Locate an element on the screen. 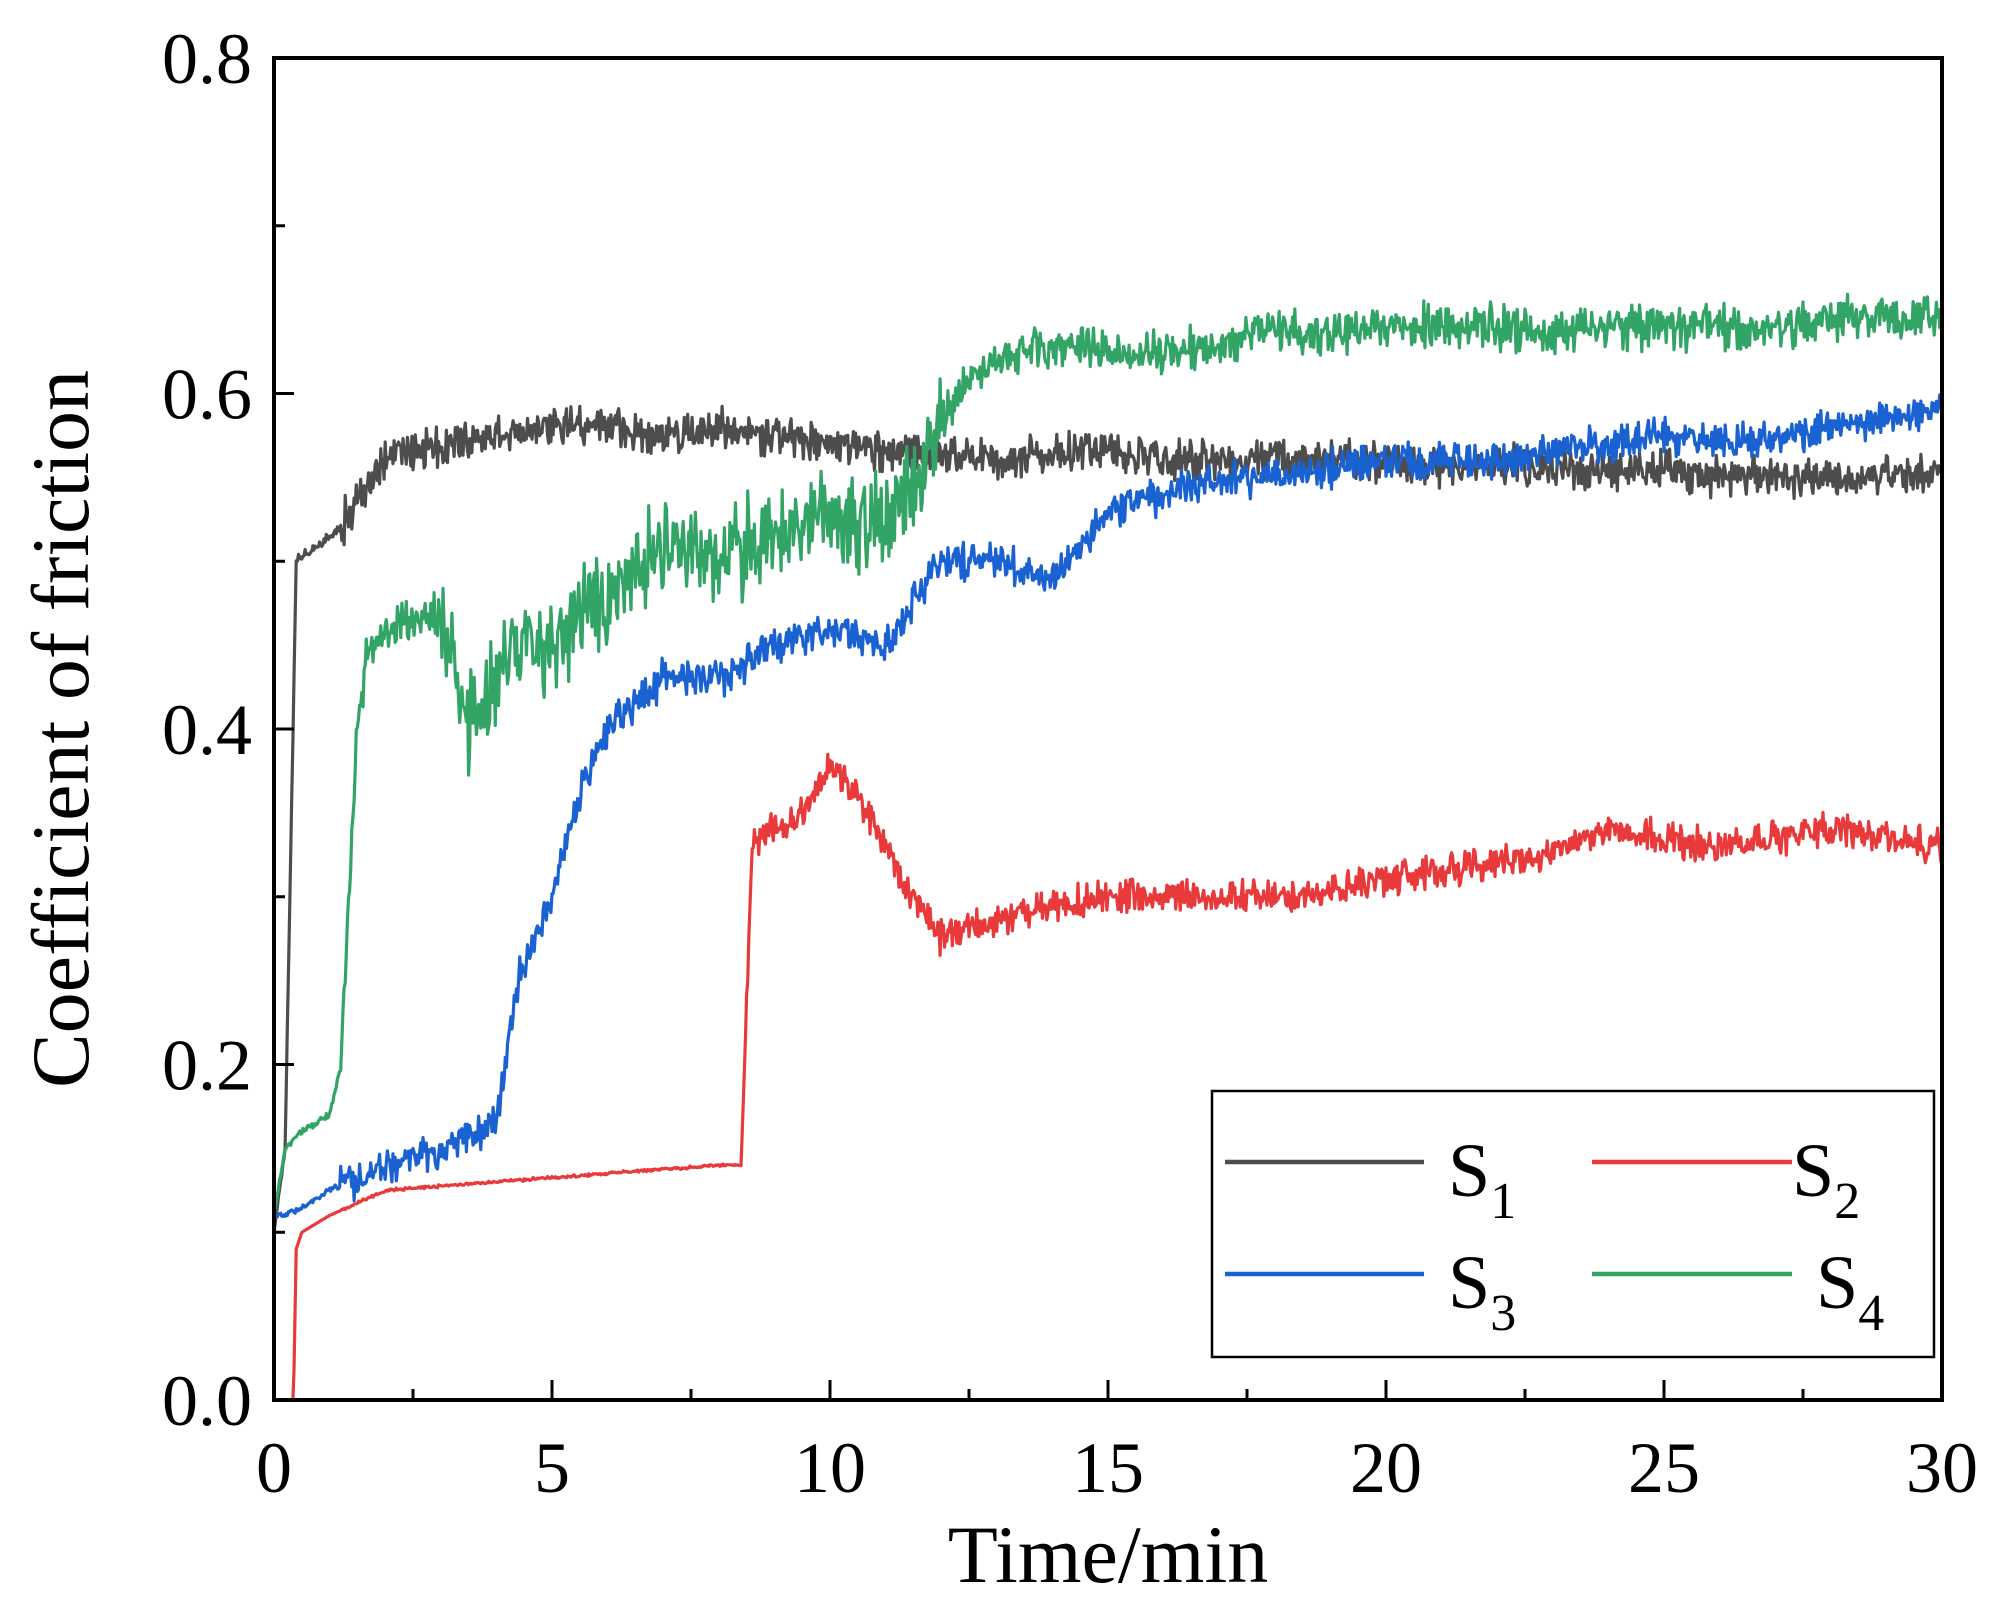 Image resolution: width=2000 pixels, height=1609 pixels. legend-label-subscript: 3 is located at coordinates (1503, 1313).